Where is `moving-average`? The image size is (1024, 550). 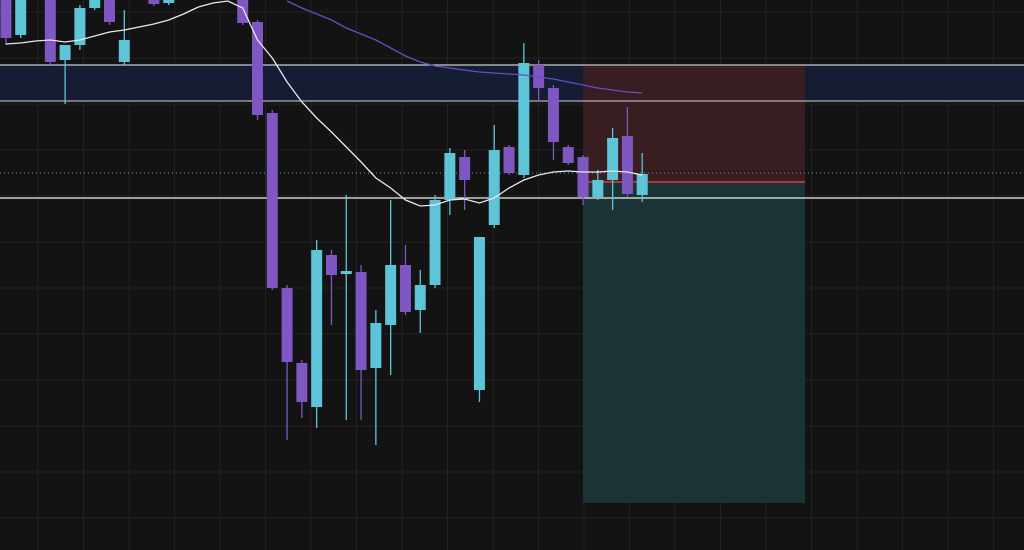
moving-average is located at coordinates (464, 47).